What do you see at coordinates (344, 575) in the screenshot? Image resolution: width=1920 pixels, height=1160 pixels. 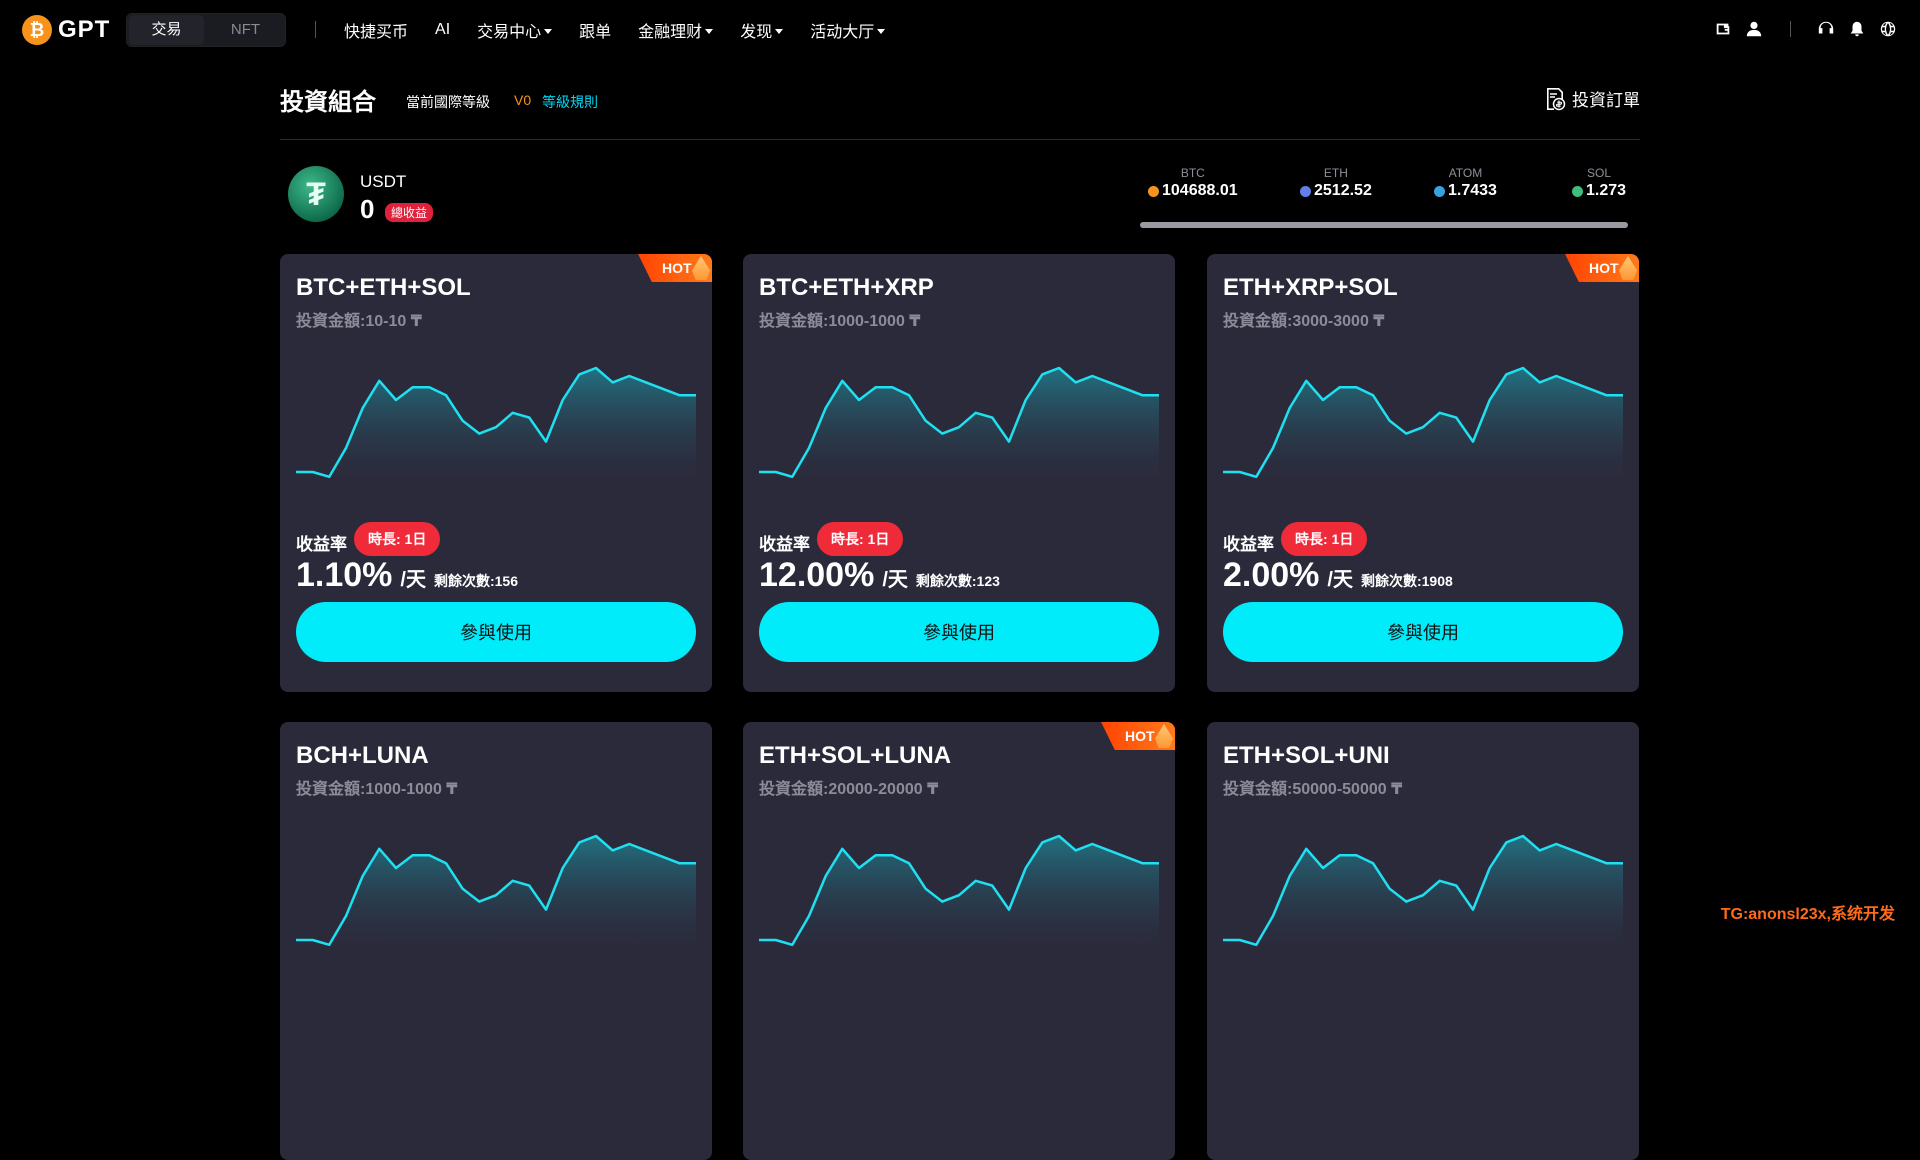 I see `yield-value: 1.10%` at bounding box center [344, 575].